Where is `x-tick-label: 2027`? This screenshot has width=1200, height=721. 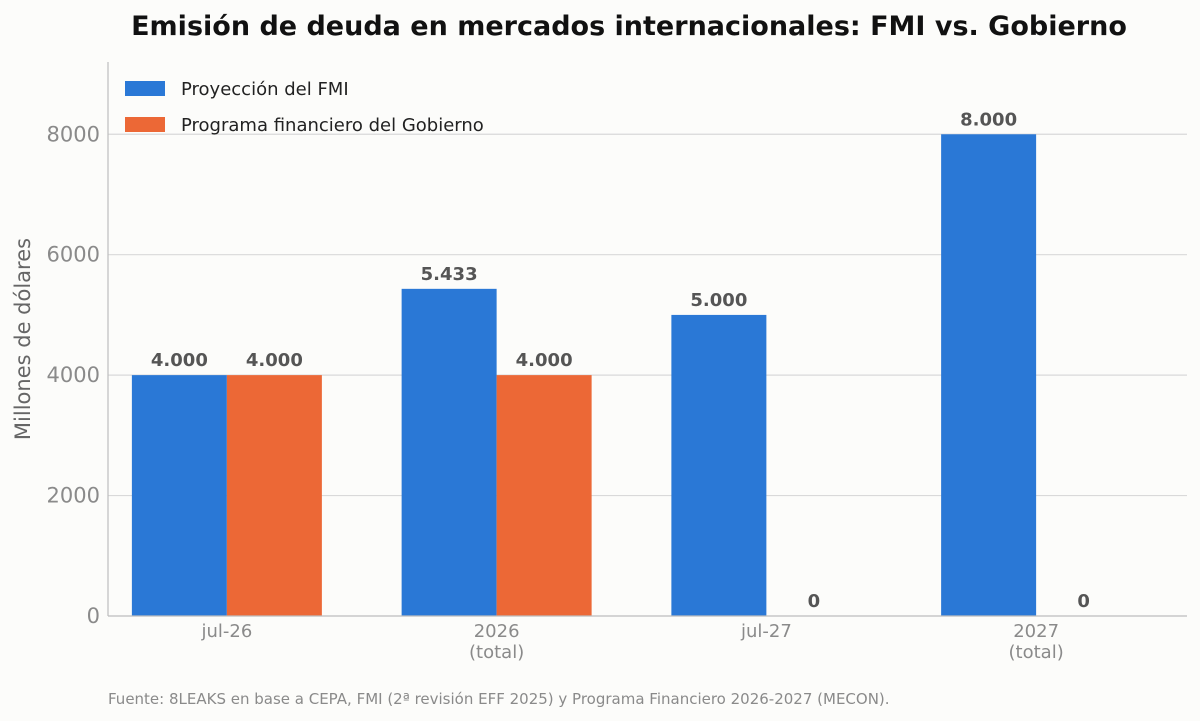 x-tick-label: 2027 is located at coordinates (1036, 631).